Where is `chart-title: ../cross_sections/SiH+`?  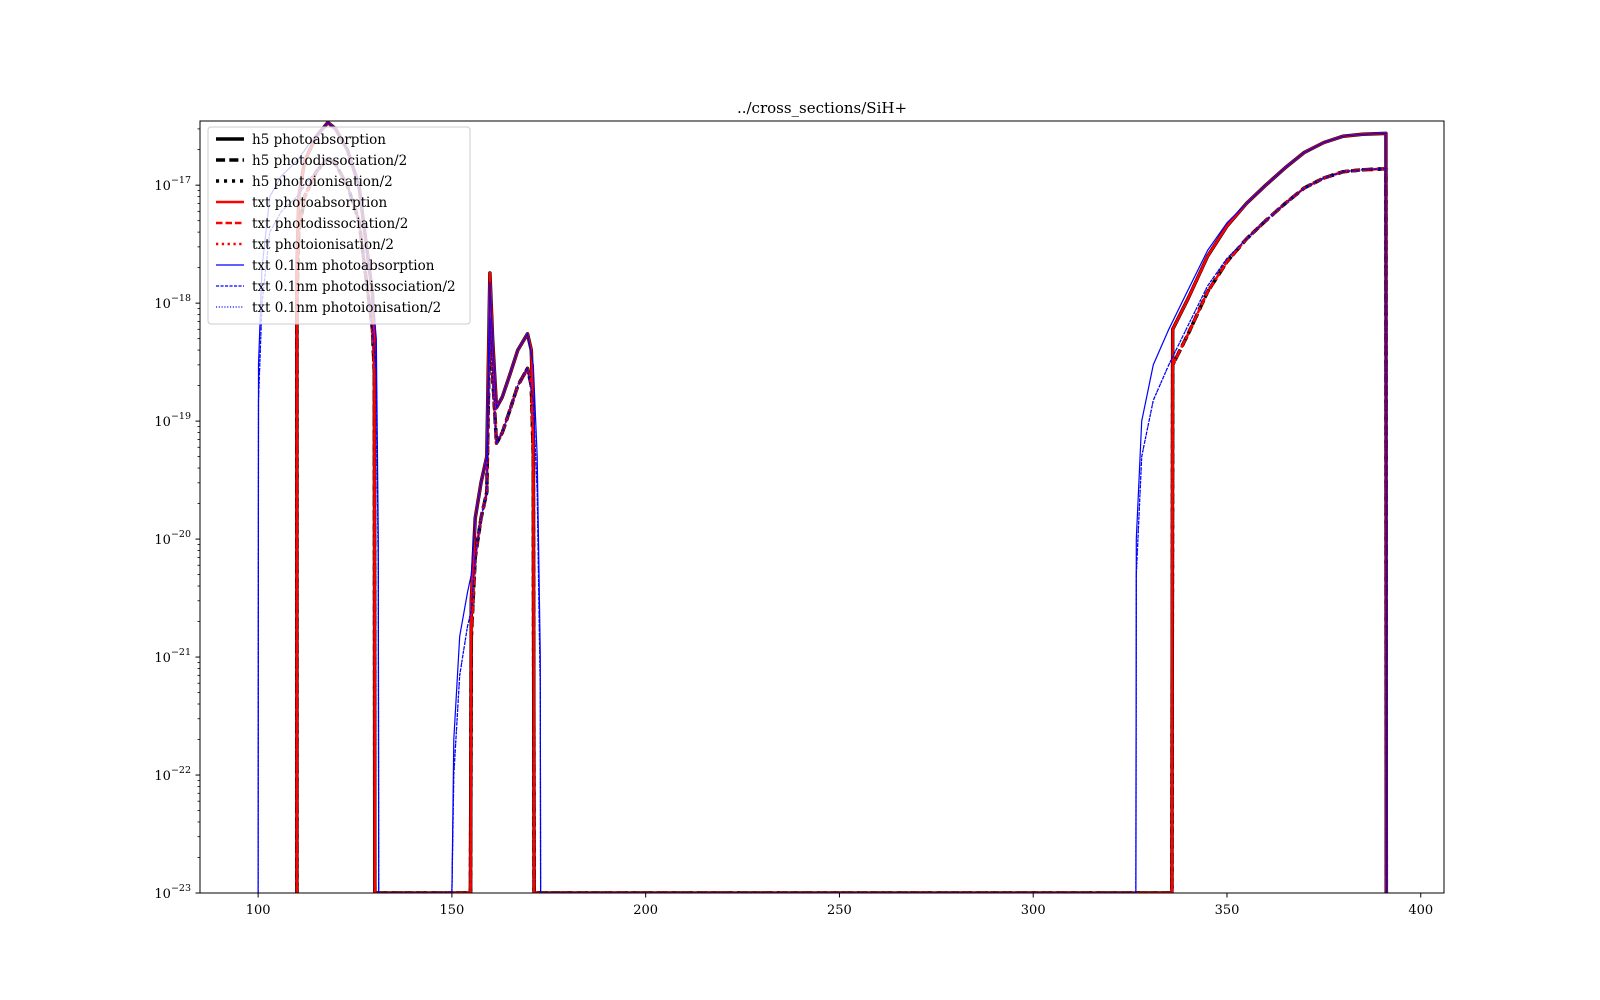 chart-title: ../cross_sections/SiH+ is located at coordinates (822, 108).